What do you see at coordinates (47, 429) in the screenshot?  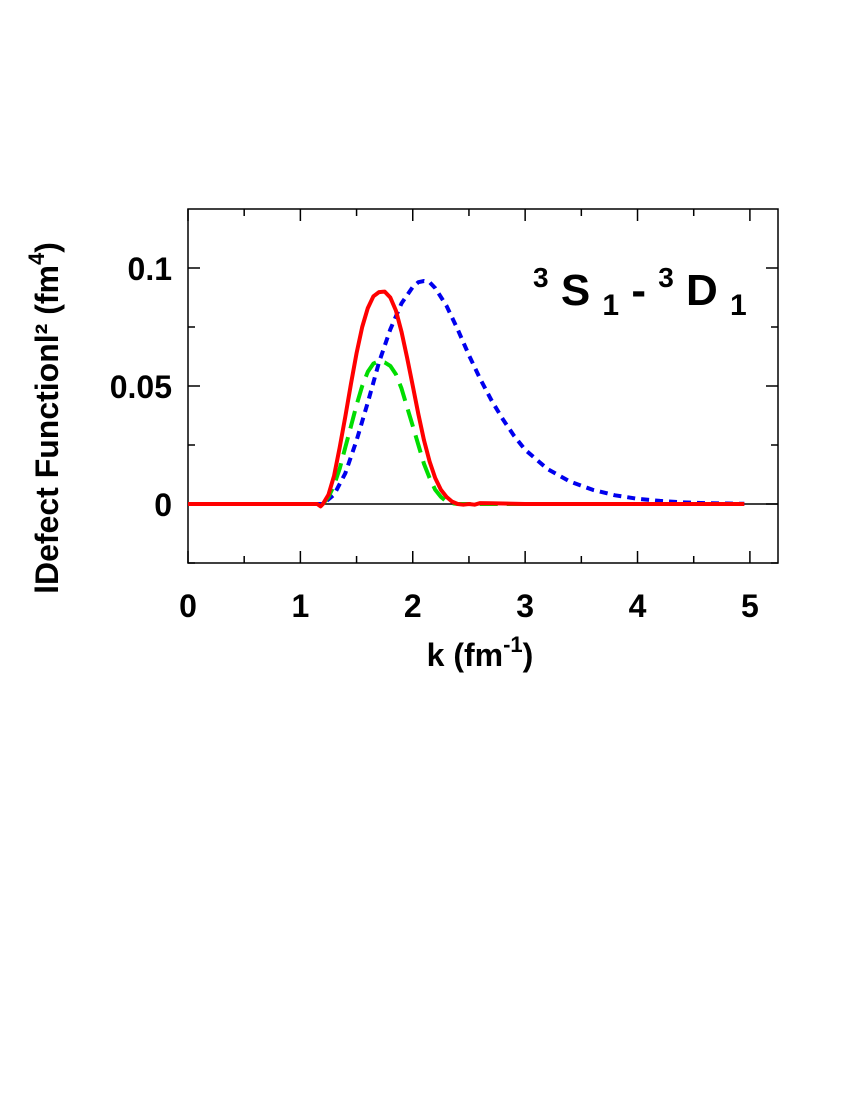 I see `y-axis-label-main: lDefect Functionl² (fm` at bounding box center [47, 429].